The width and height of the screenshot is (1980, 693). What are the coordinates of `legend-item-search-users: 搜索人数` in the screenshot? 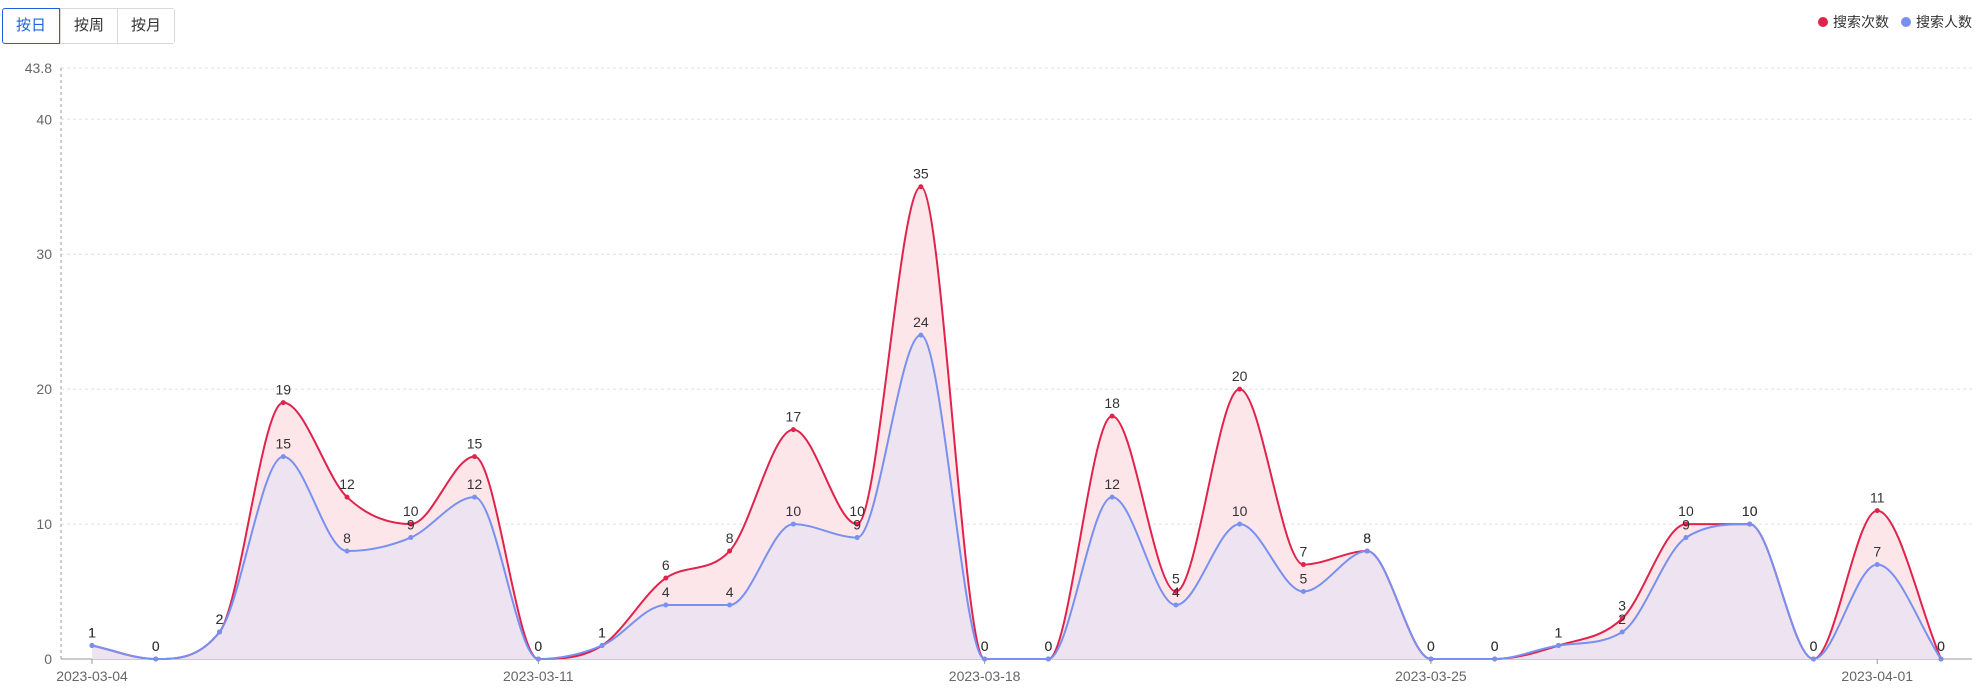 It's located at (1936, 22).